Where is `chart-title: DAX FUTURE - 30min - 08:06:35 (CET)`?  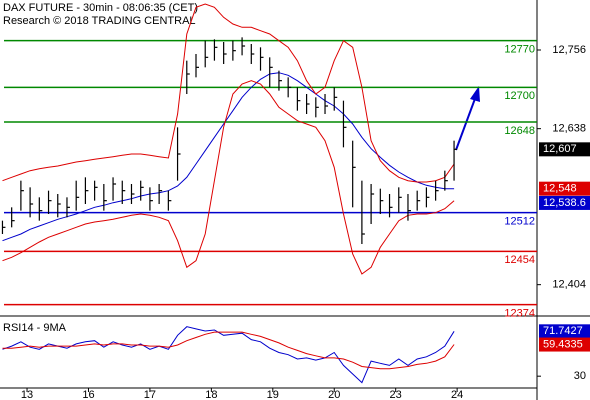
chart-title: DAX FUTURE - 30min - 08:06:35 (CET) is located at coordinates (100, 8).